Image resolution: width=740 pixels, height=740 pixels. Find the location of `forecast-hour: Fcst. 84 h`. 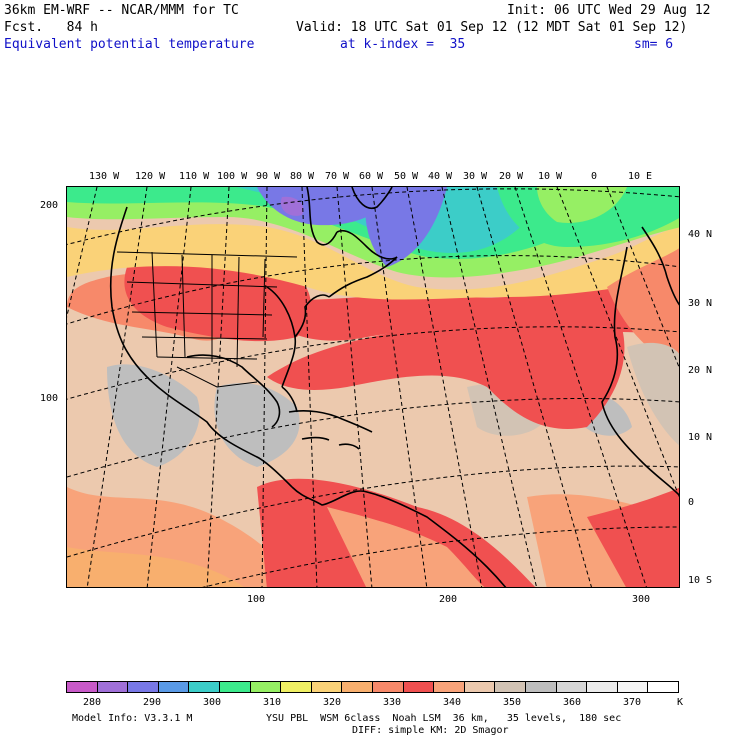

forecast-hour: Fcst. 84 h is located at coordinates (51, 27).